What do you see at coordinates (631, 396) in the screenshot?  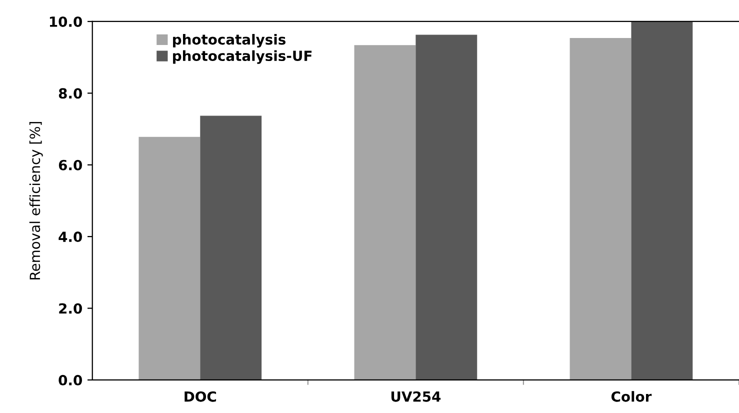 I see `x-tick-label: Color` at bounding box center [631, 396].